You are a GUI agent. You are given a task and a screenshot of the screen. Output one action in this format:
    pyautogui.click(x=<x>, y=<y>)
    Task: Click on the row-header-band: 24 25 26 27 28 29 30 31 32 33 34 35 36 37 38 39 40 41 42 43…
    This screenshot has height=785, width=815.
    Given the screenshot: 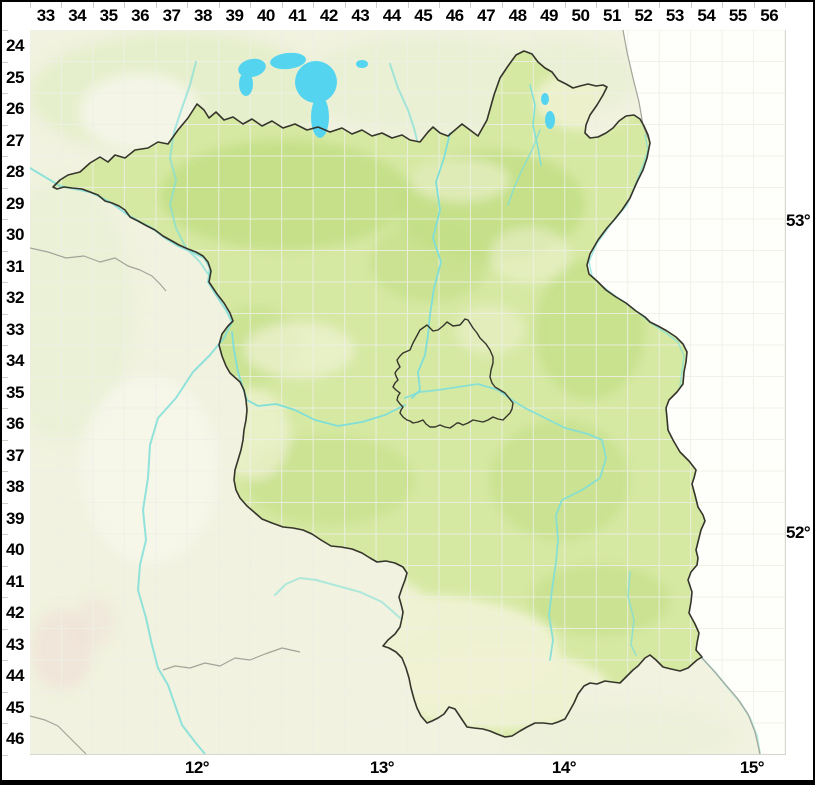 What is the action you would take?
    pyautogui.click(x=15, y=393)
    